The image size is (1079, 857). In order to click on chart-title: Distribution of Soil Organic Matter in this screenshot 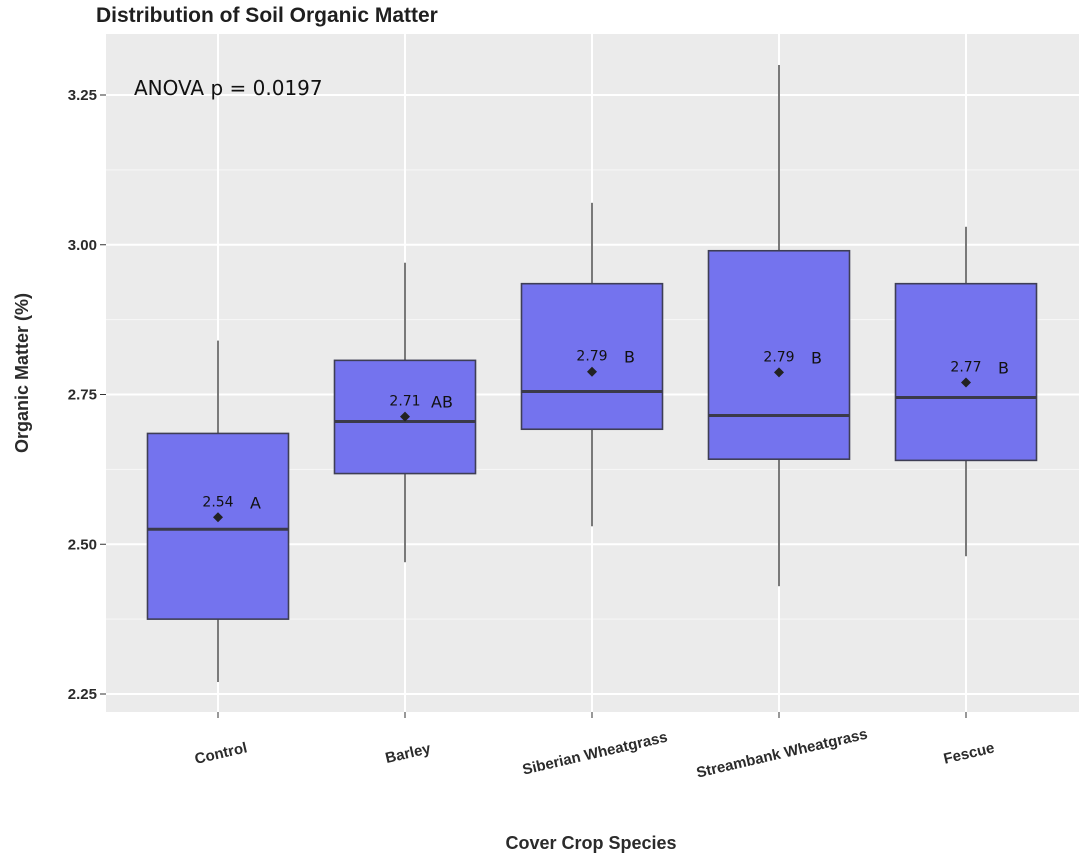, I will do `click(267, 15)`.